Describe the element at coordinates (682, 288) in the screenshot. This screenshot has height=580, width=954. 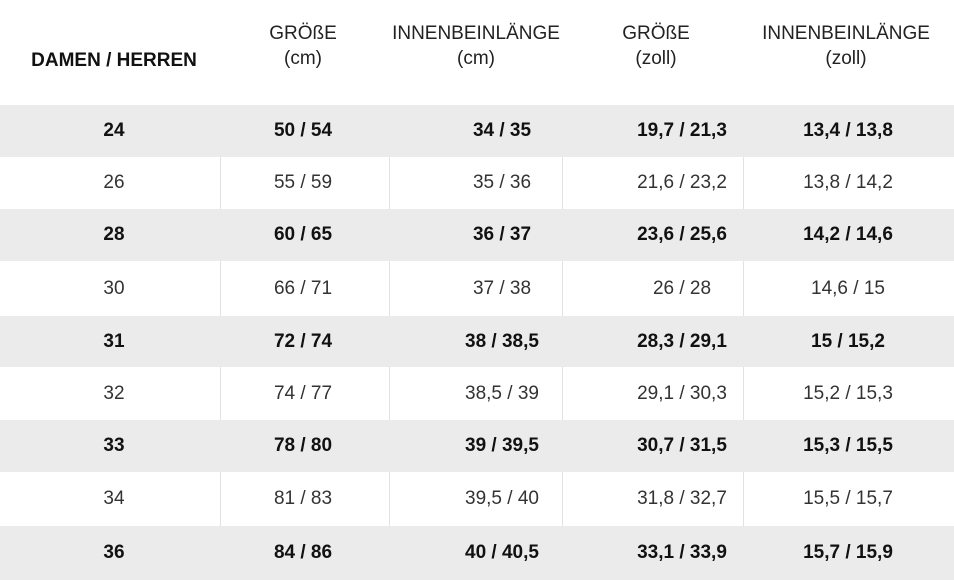
I see `cell-groesse-zoll: 26 / 28` at that location.